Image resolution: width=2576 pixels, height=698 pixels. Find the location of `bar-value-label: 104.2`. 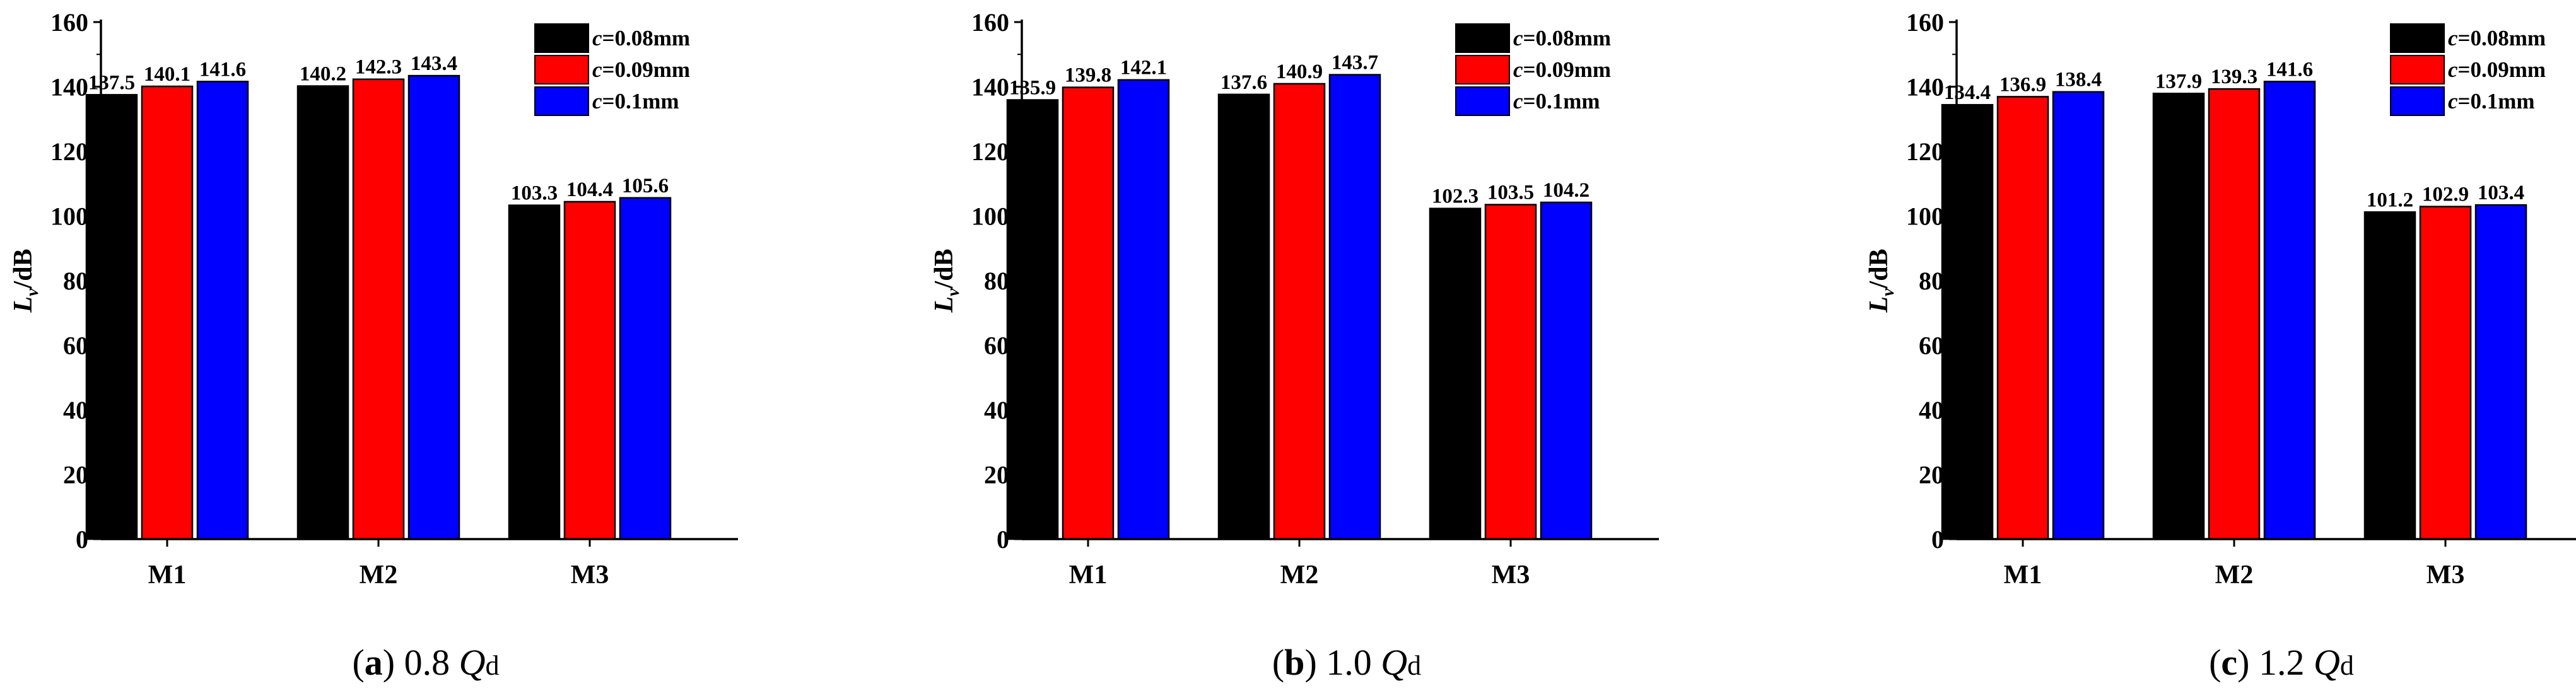

bar-value-label: 104.2 is located at coordinates (1566, 190).